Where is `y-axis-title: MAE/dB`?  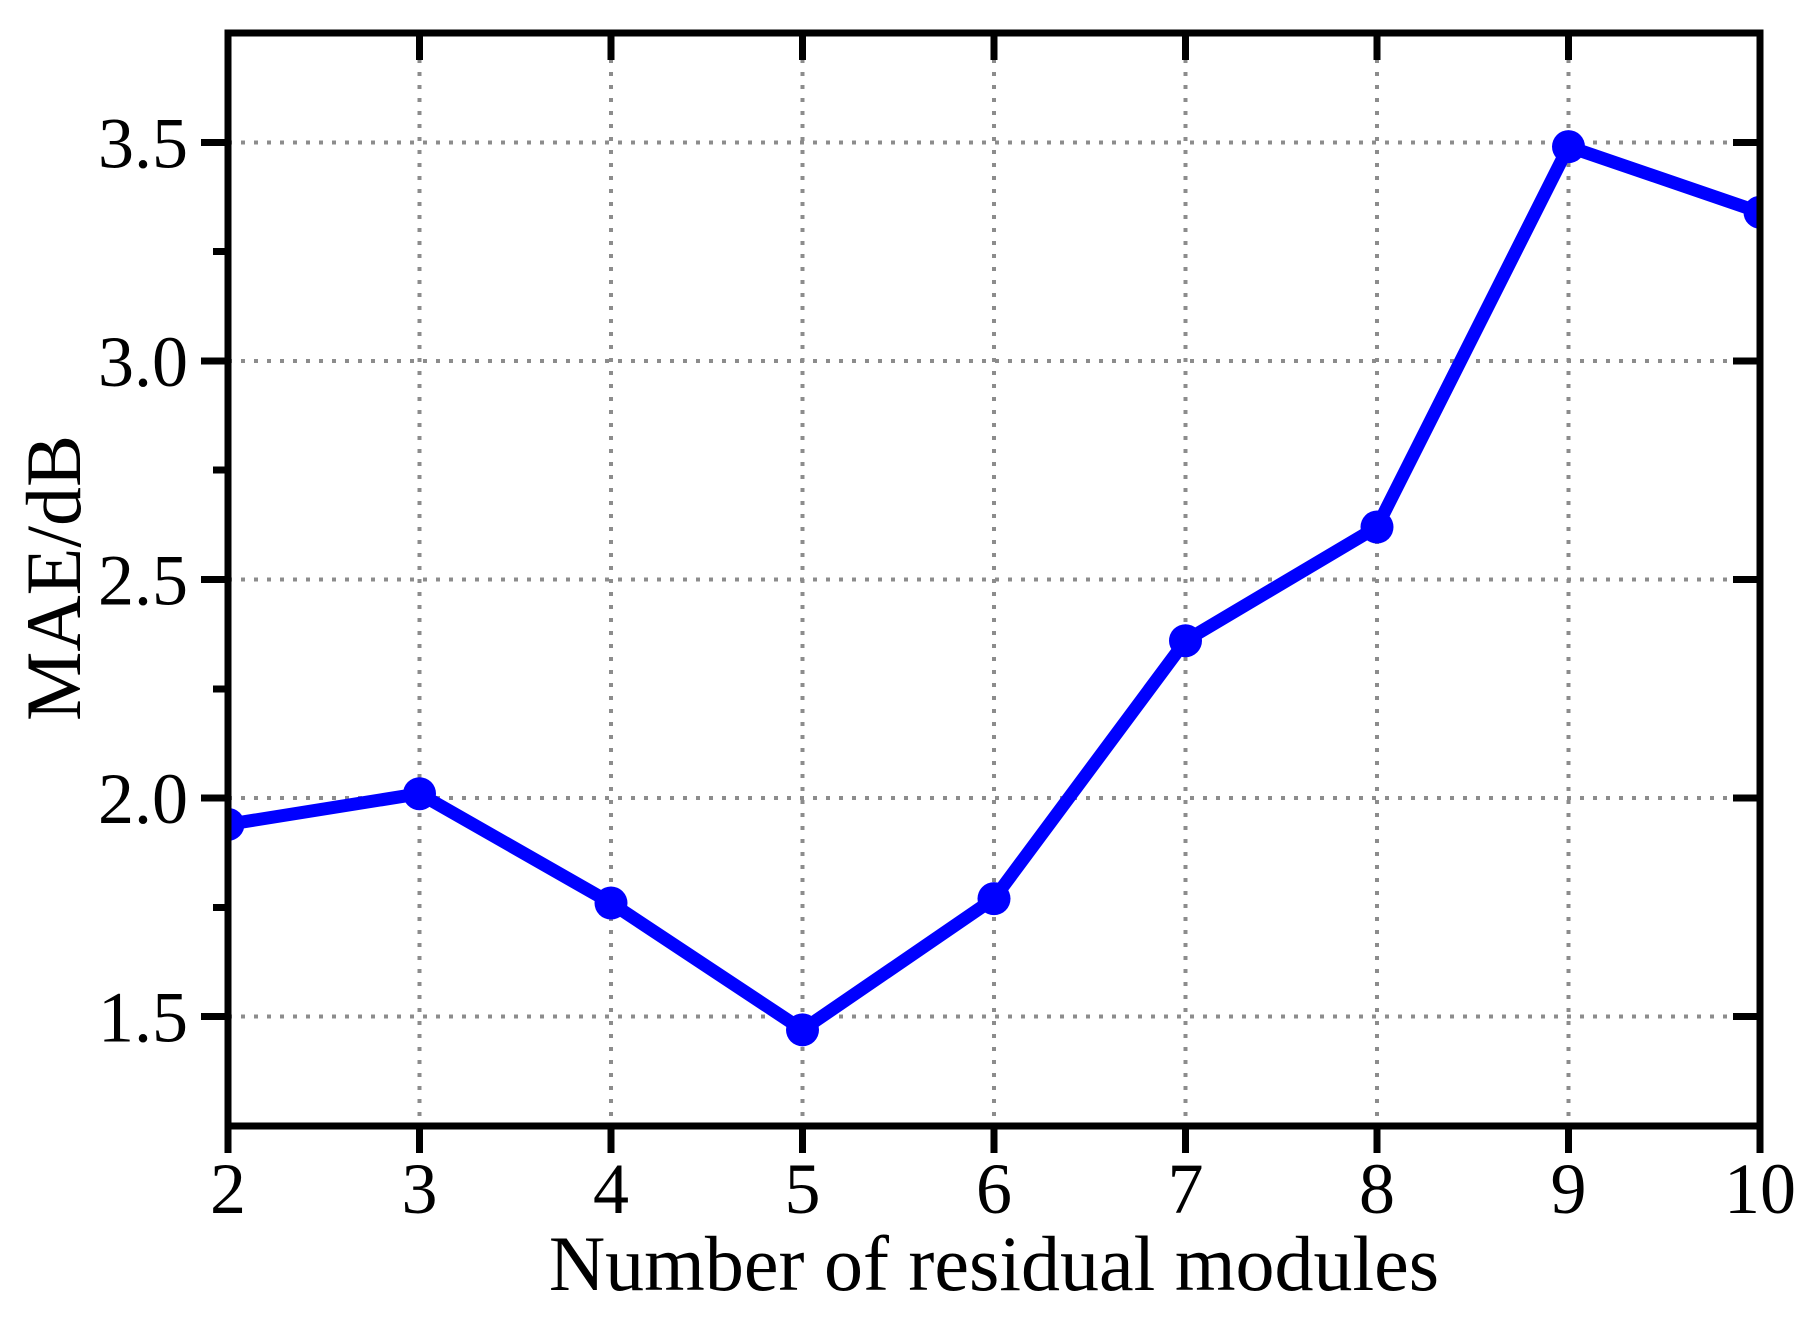 y-axis-title: MAE/dB is located at coordinates (53, 578).